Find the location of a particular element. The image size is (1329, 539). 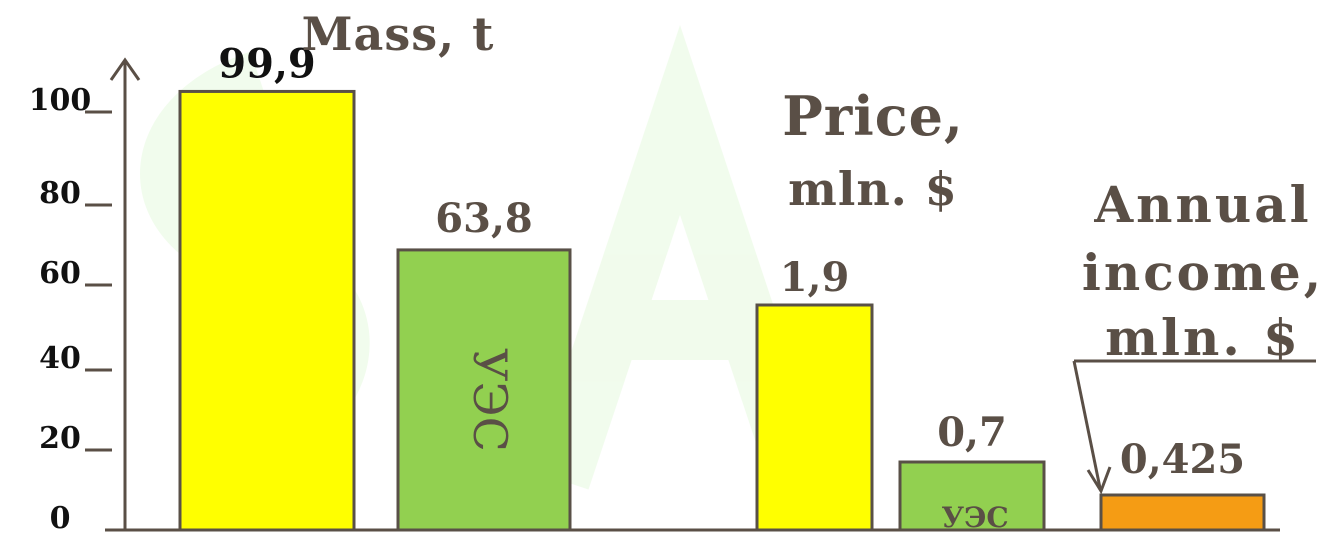

bar-value-label: 0,425 is located at coordinates (1182, 459).